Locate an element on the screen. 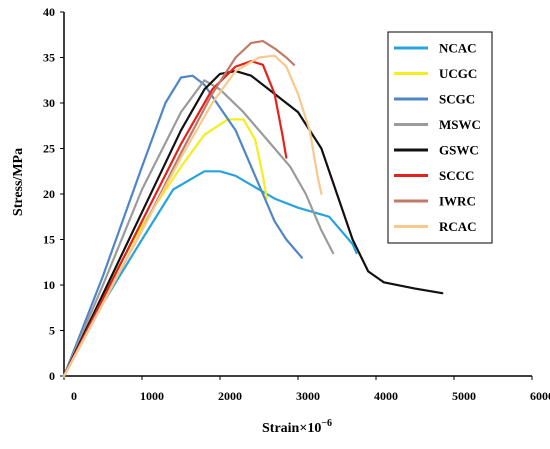 The height and width of the screenshot is (449, 550). x-ticks: 0 1000 2000 3000 4000 5000 6000 is located at coordinates (306, 389).